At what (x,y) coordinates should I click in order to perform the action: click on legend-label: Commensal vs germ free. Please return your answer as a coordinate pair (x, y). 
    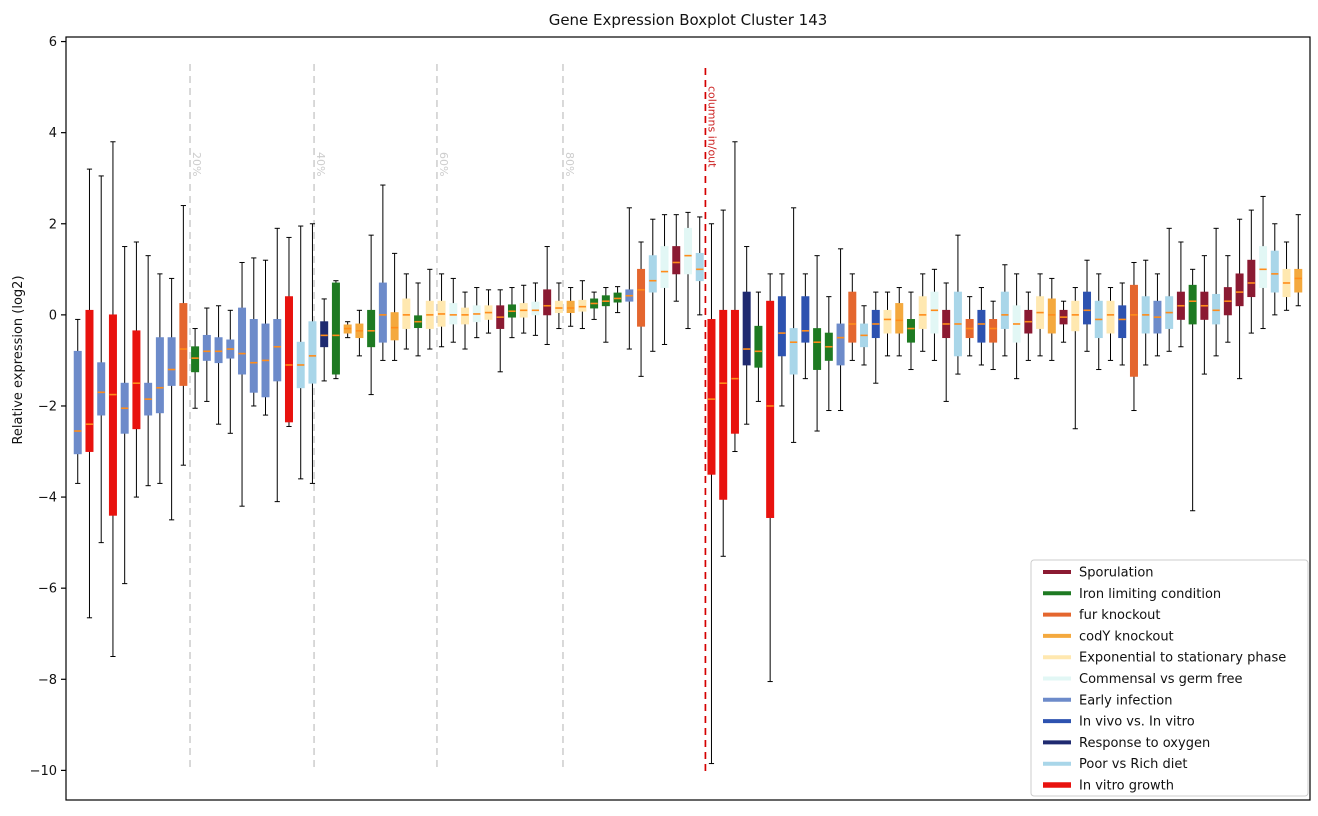
    Looking at the image, I should click on (1160, 679).